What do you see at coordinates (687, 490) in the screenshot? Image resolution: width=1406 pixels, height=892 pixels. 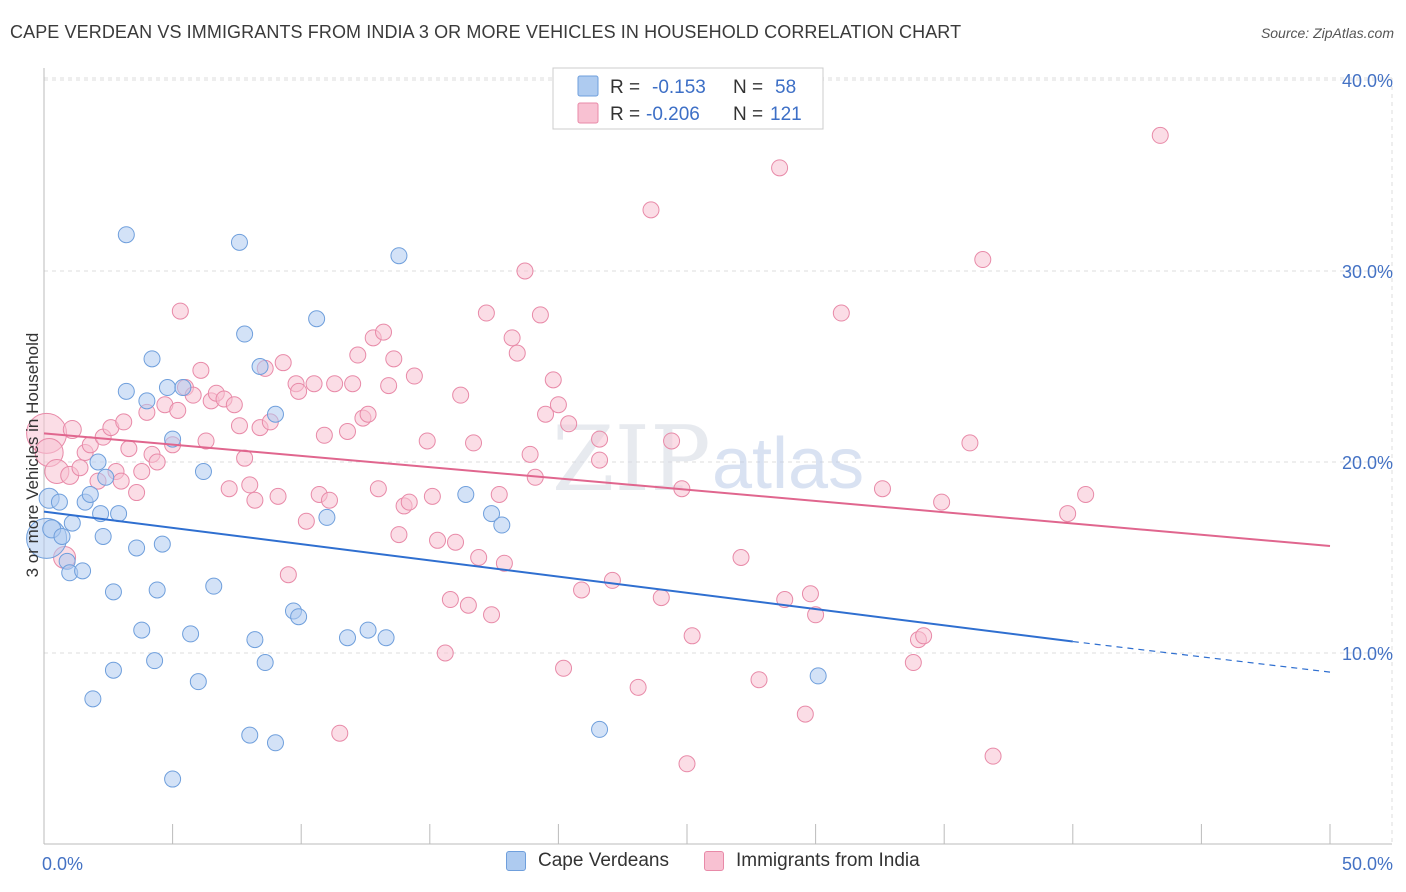 I see `trend-line-immigrants-india` at bounding box center [687, 490].